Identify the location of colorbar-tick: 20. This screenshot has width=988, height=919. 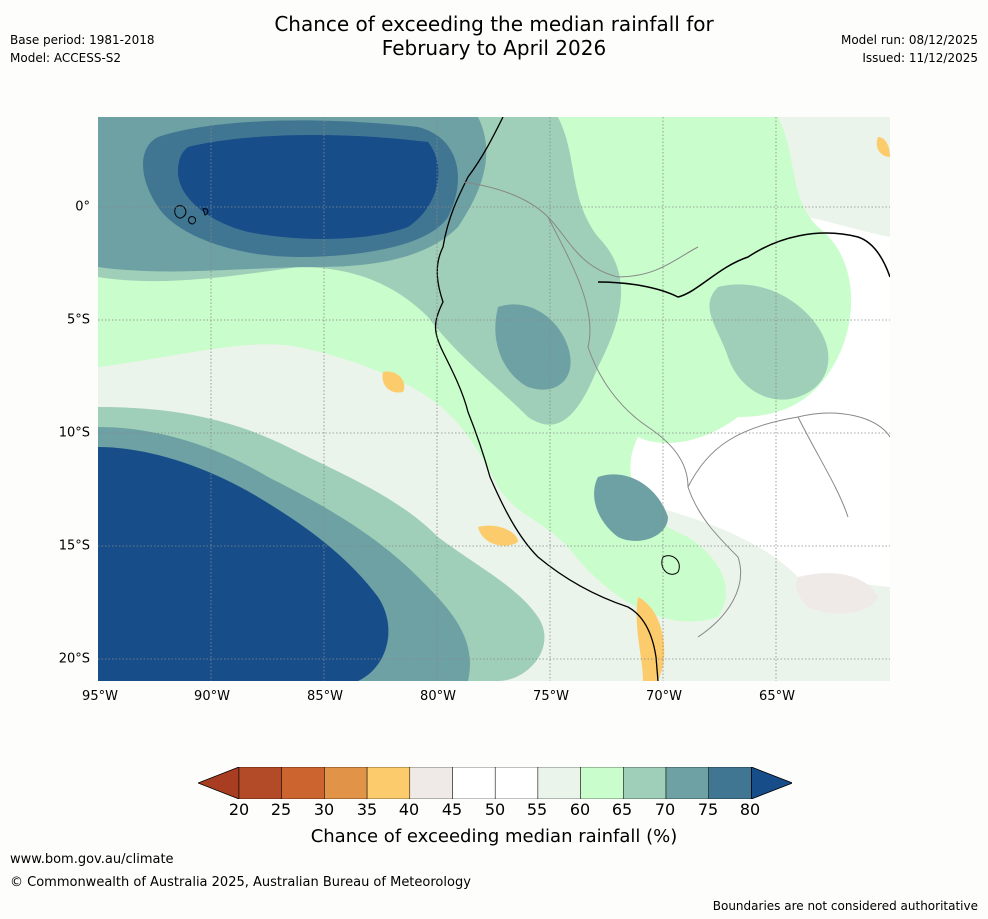
(239, 809).